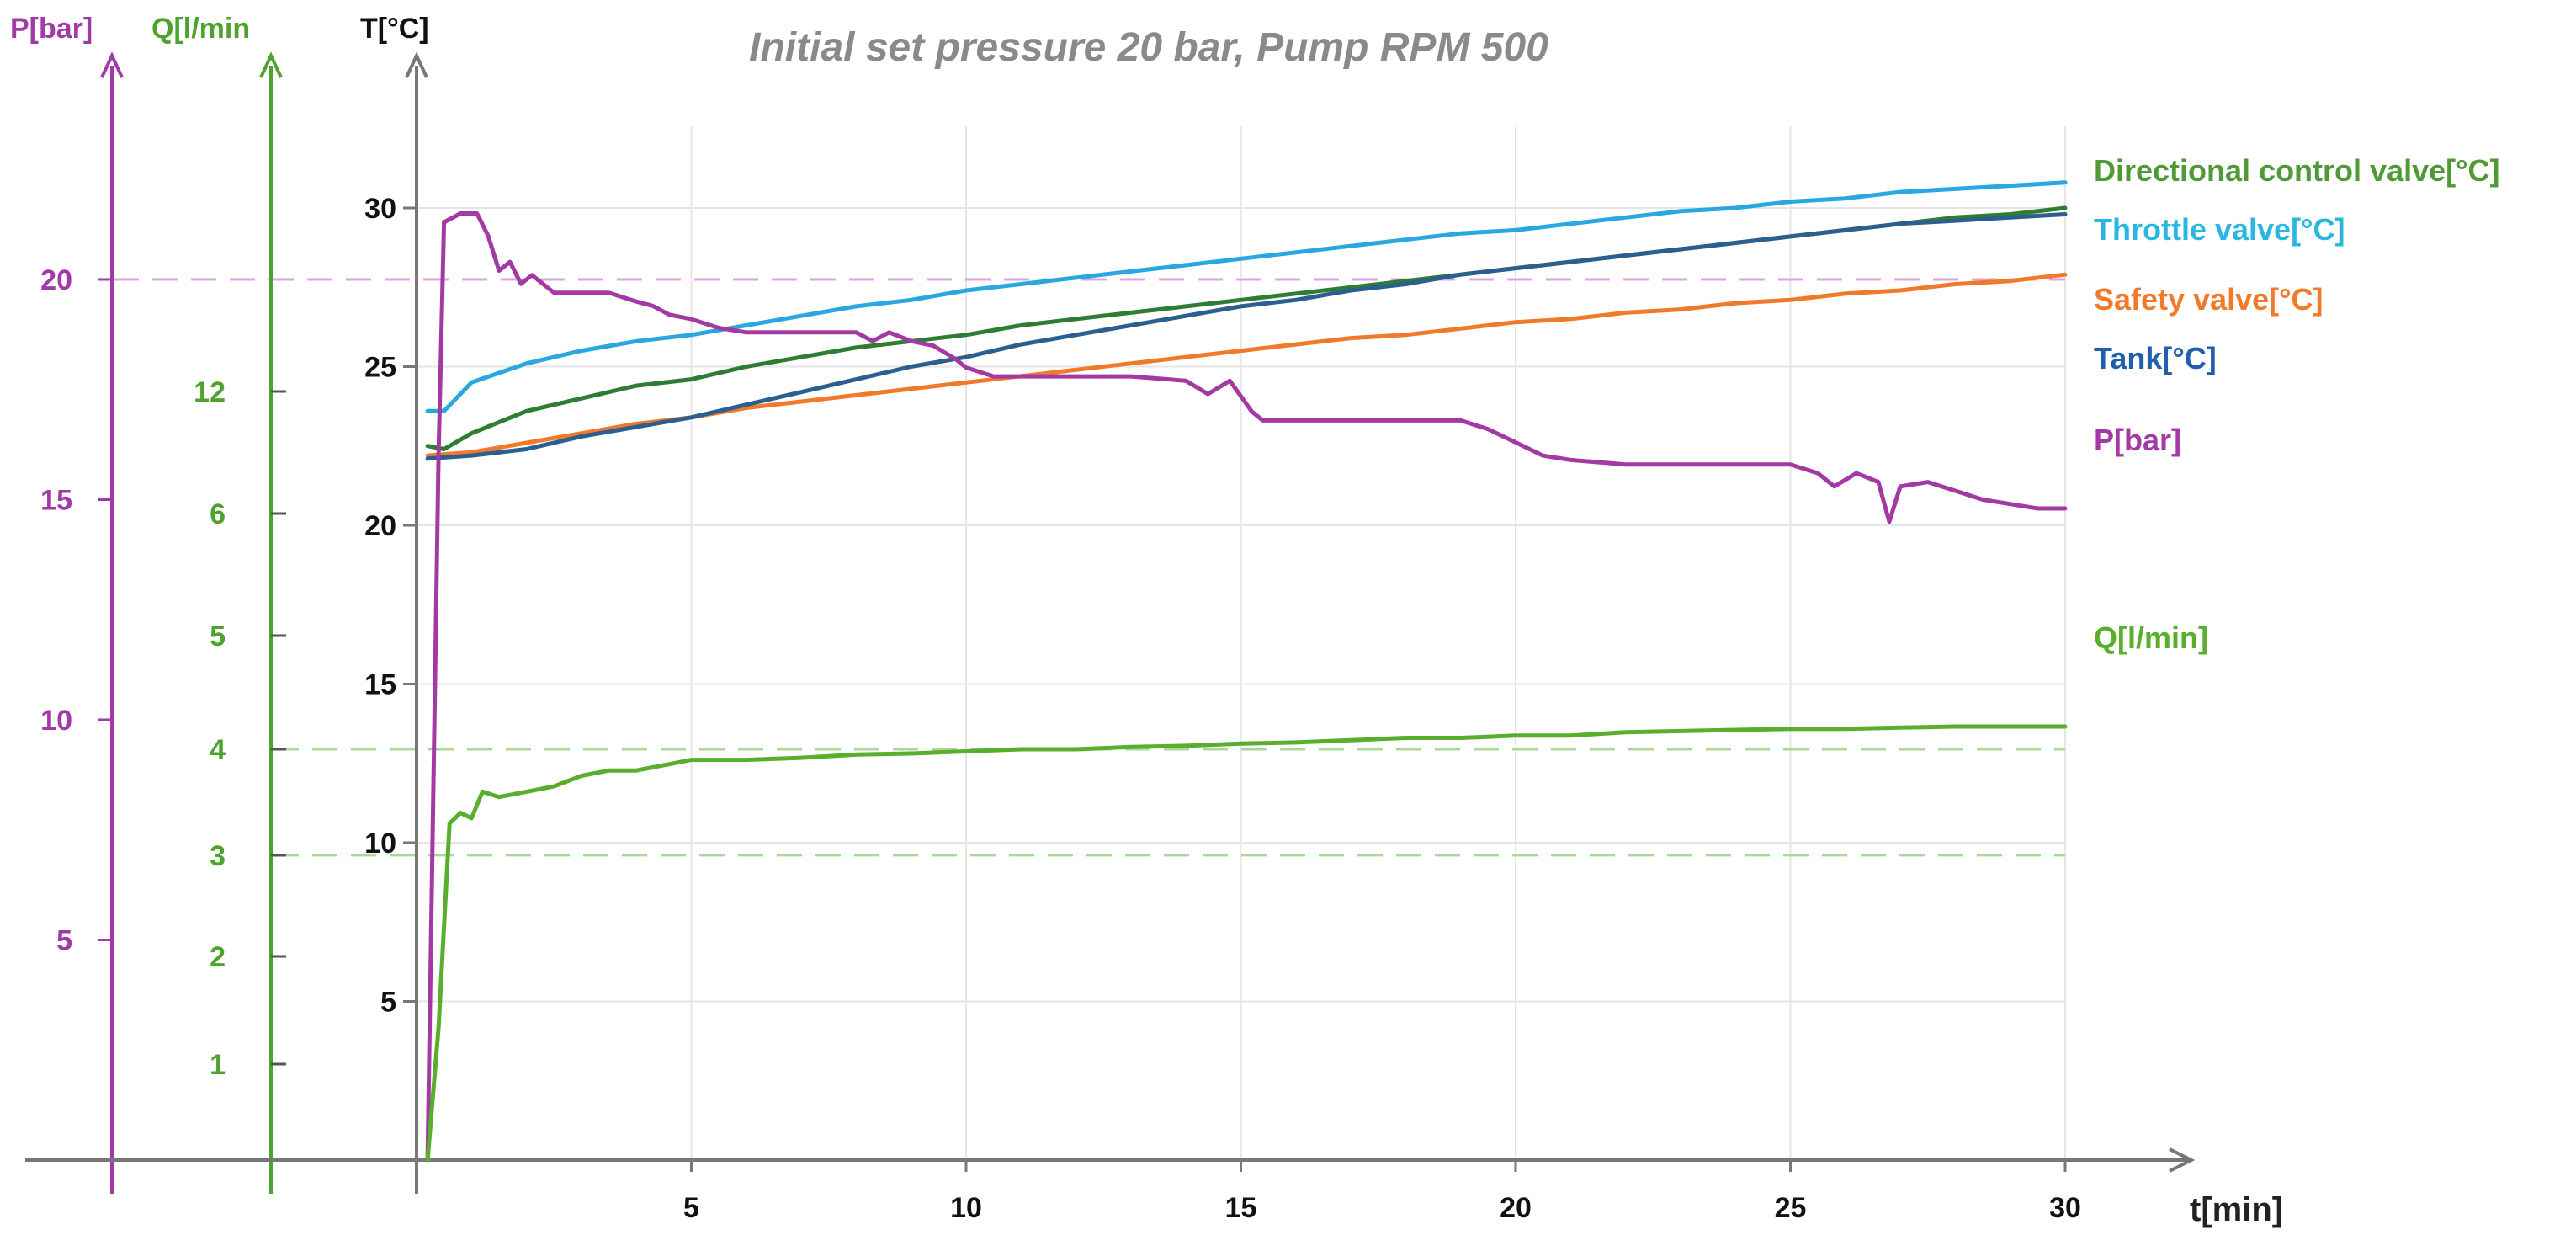  Describe the element at coordinates (691, 1208) in the screenshot. I see `x-tick-label-5: 5` at that location.